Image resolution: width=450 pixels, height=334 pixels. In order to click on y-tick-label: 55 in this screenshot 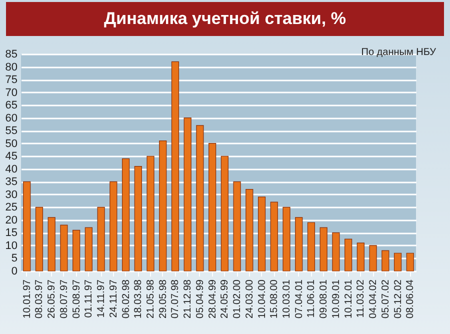, I will do `click(11, 131)`.